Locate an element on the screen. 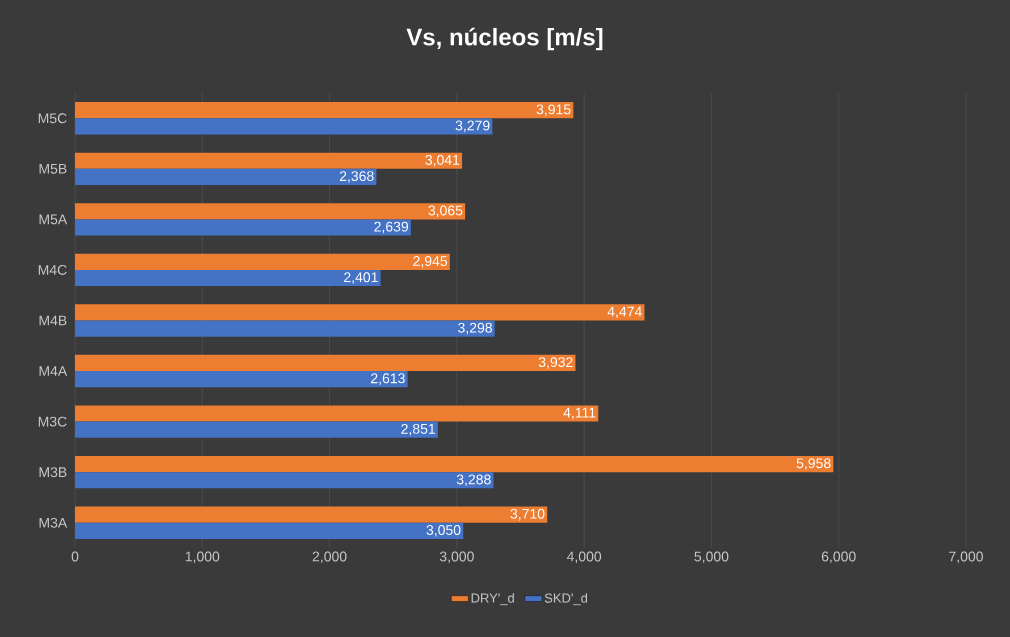 The image size is (1010, 637). data-label: 2,639 is located at coordinates (391, 227).